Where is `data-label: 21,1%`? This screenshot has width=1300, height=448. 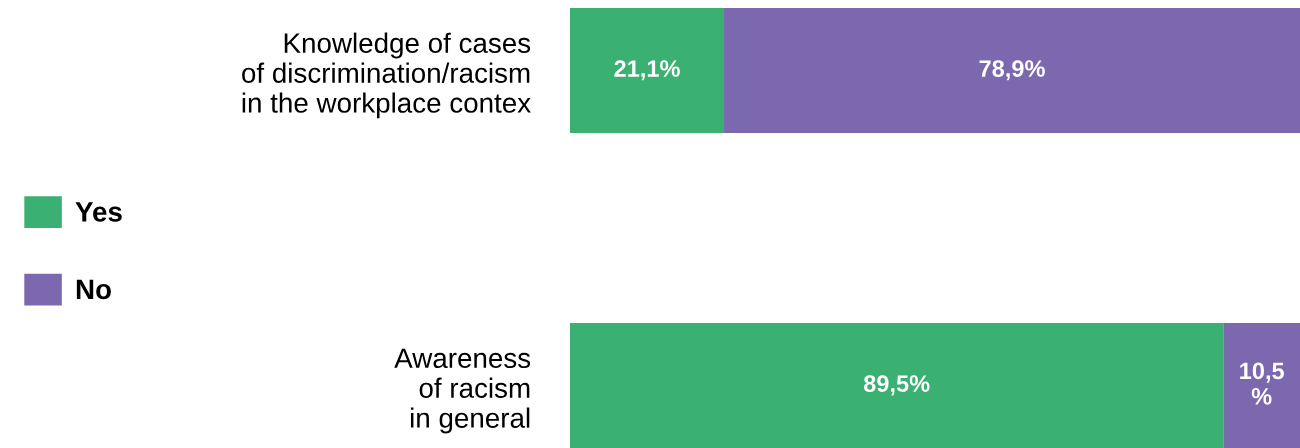 data-label: 21,1% is located at coordinates (647, 70).